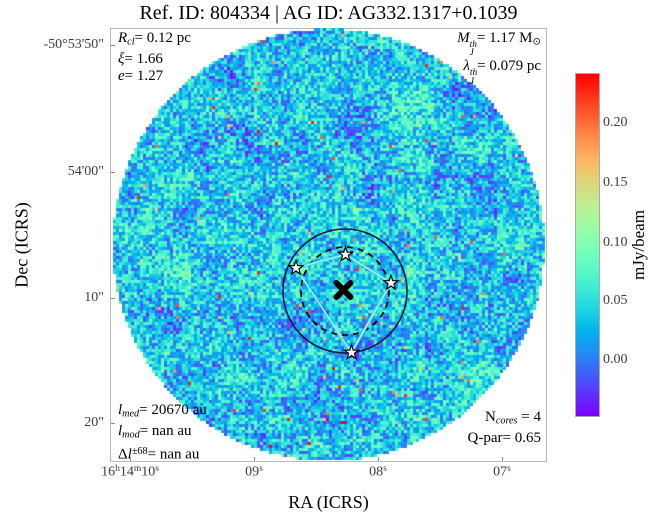  Describe the element at coordinates (162, 411) in the screenshot. I see `annotation-line-lmed: lmed= 20670 au` at that location.